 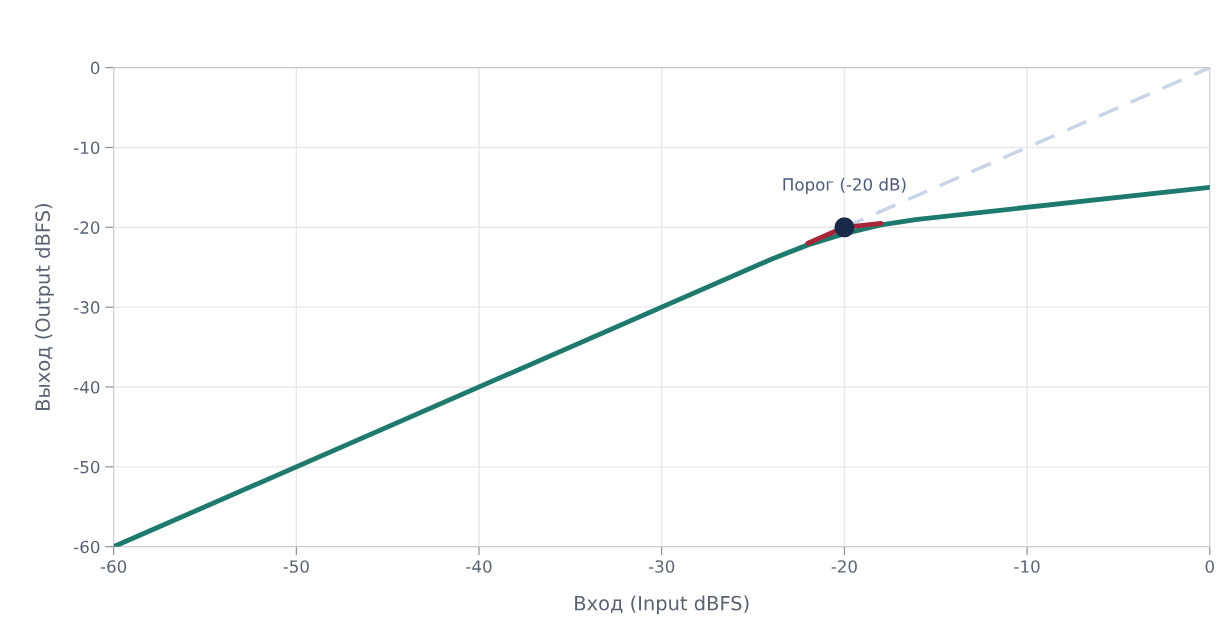 What do you see at coordinates (1209, 566) in the screenshot?
I see `x-tick-label: 0` at bounding box center [1209, 566].